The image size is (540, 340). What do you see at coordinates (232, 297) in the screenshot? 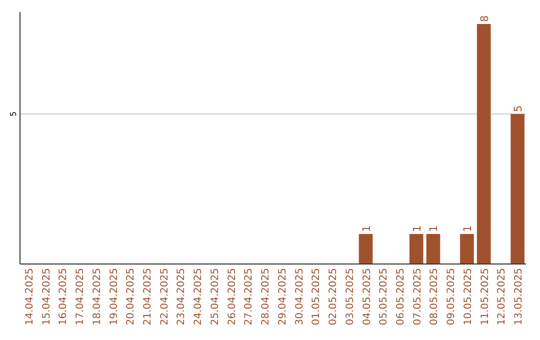
I see `x-tick-label: 26.04.2025` at bounding box center [232, 297].